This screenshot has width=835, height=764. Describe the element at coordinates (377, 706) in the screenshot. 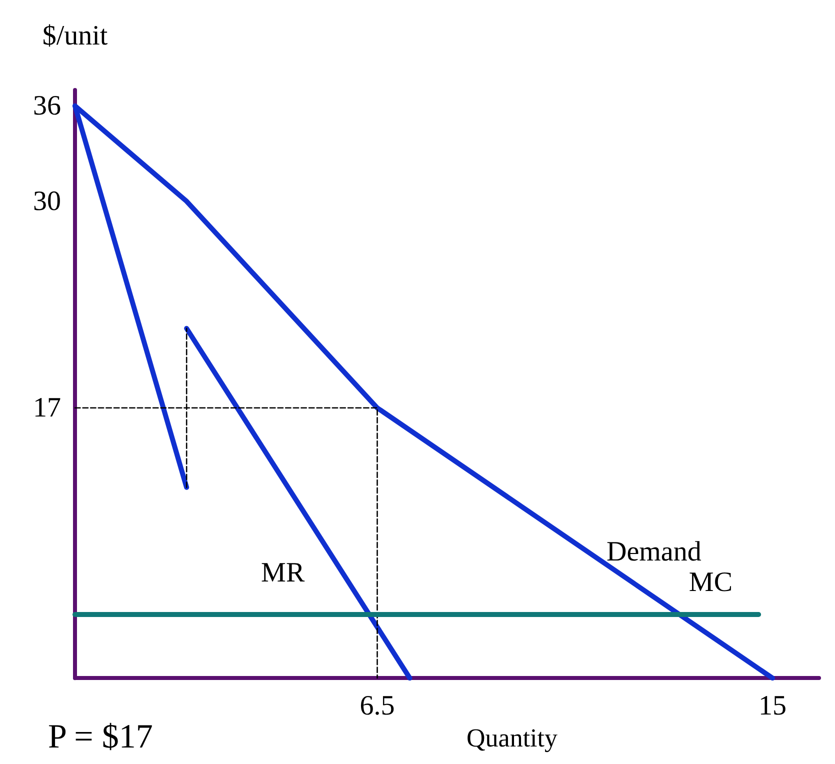

I see `x-tick-label: 6.5` at that location.